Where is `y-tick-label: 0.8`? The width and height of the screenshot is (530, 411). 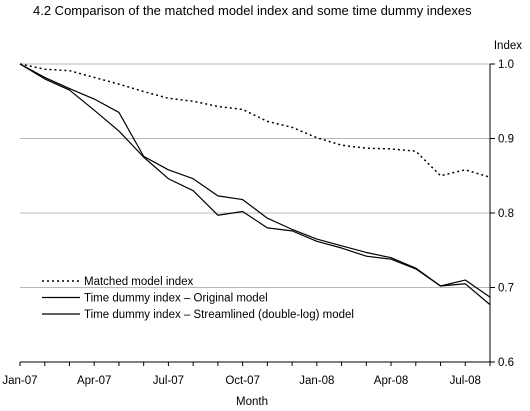 y-tick-label: 0.8 is located at coordinates (506, 214).